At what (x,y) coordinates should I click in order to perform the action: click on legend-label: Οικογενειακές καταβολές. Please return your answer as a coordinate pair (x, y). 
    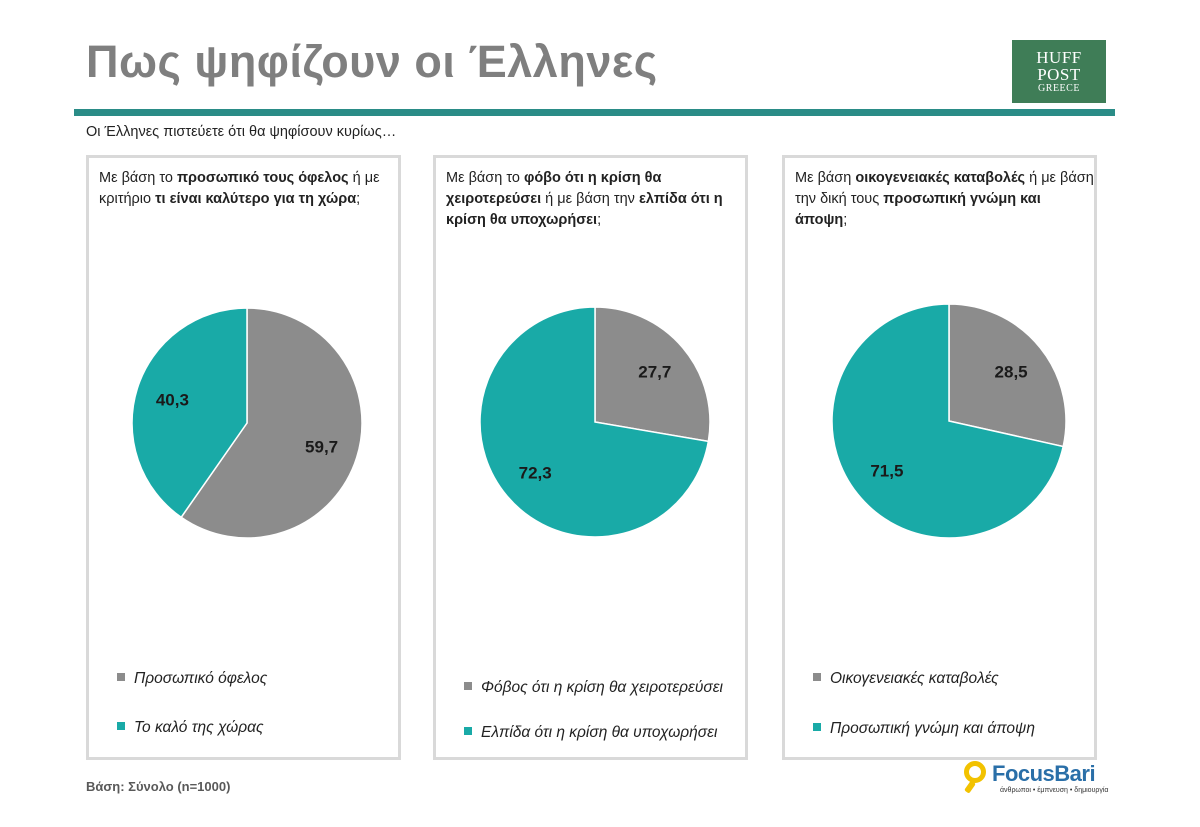
    Looking at the image, I should click on (914, 678).